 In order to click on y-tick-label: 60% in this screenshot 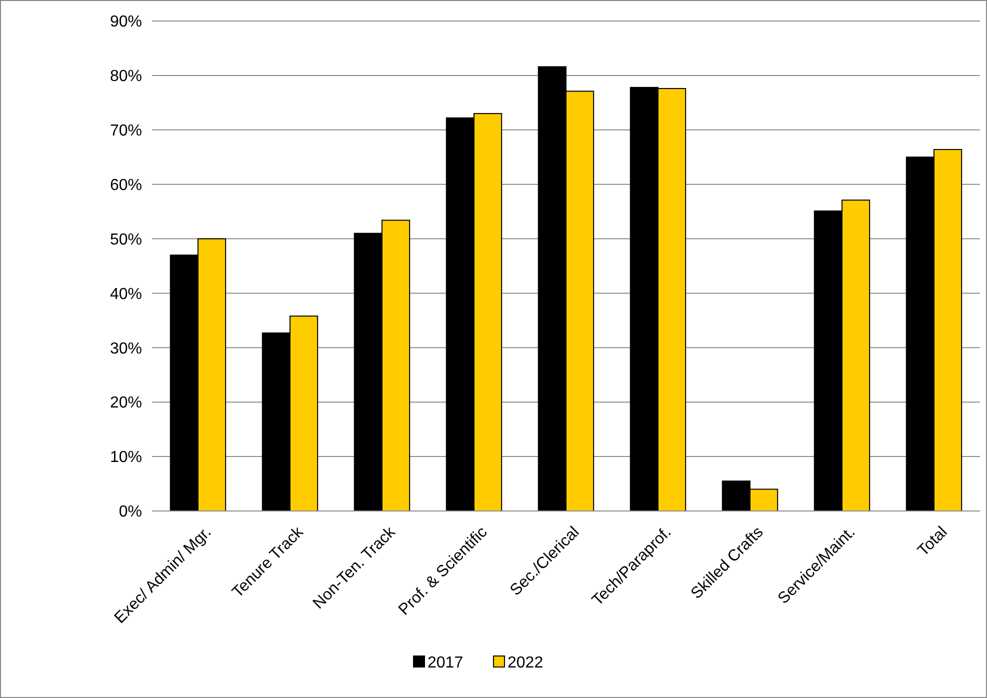, I will do `click(126, 185)`.